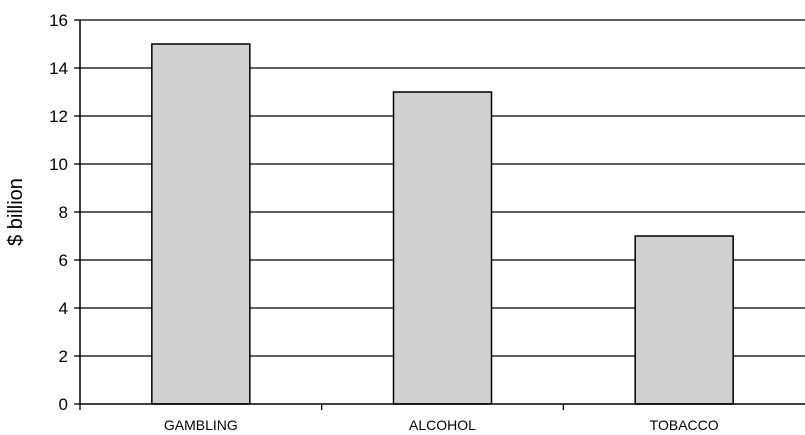  I want to click on x-category-label: GAMBLING, so click(201, 425).